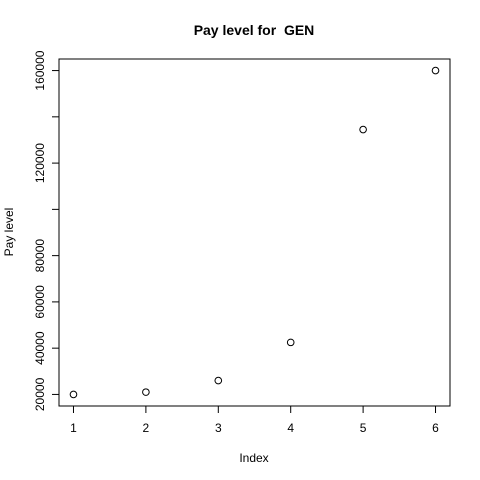  Describe the element at coordinates (40, 70) in the screenshot. I see `y-tick-label: 160000` at that location.